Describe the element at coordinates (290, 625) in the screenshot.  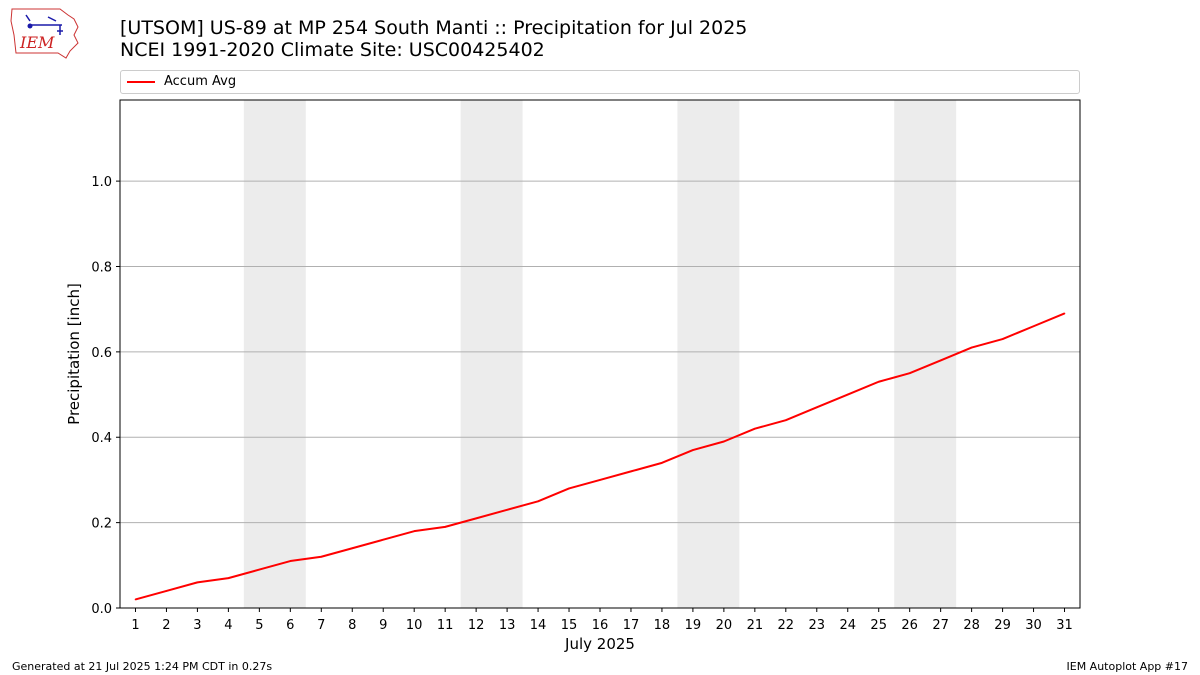
I see `x-tick-label: 6` at that location.